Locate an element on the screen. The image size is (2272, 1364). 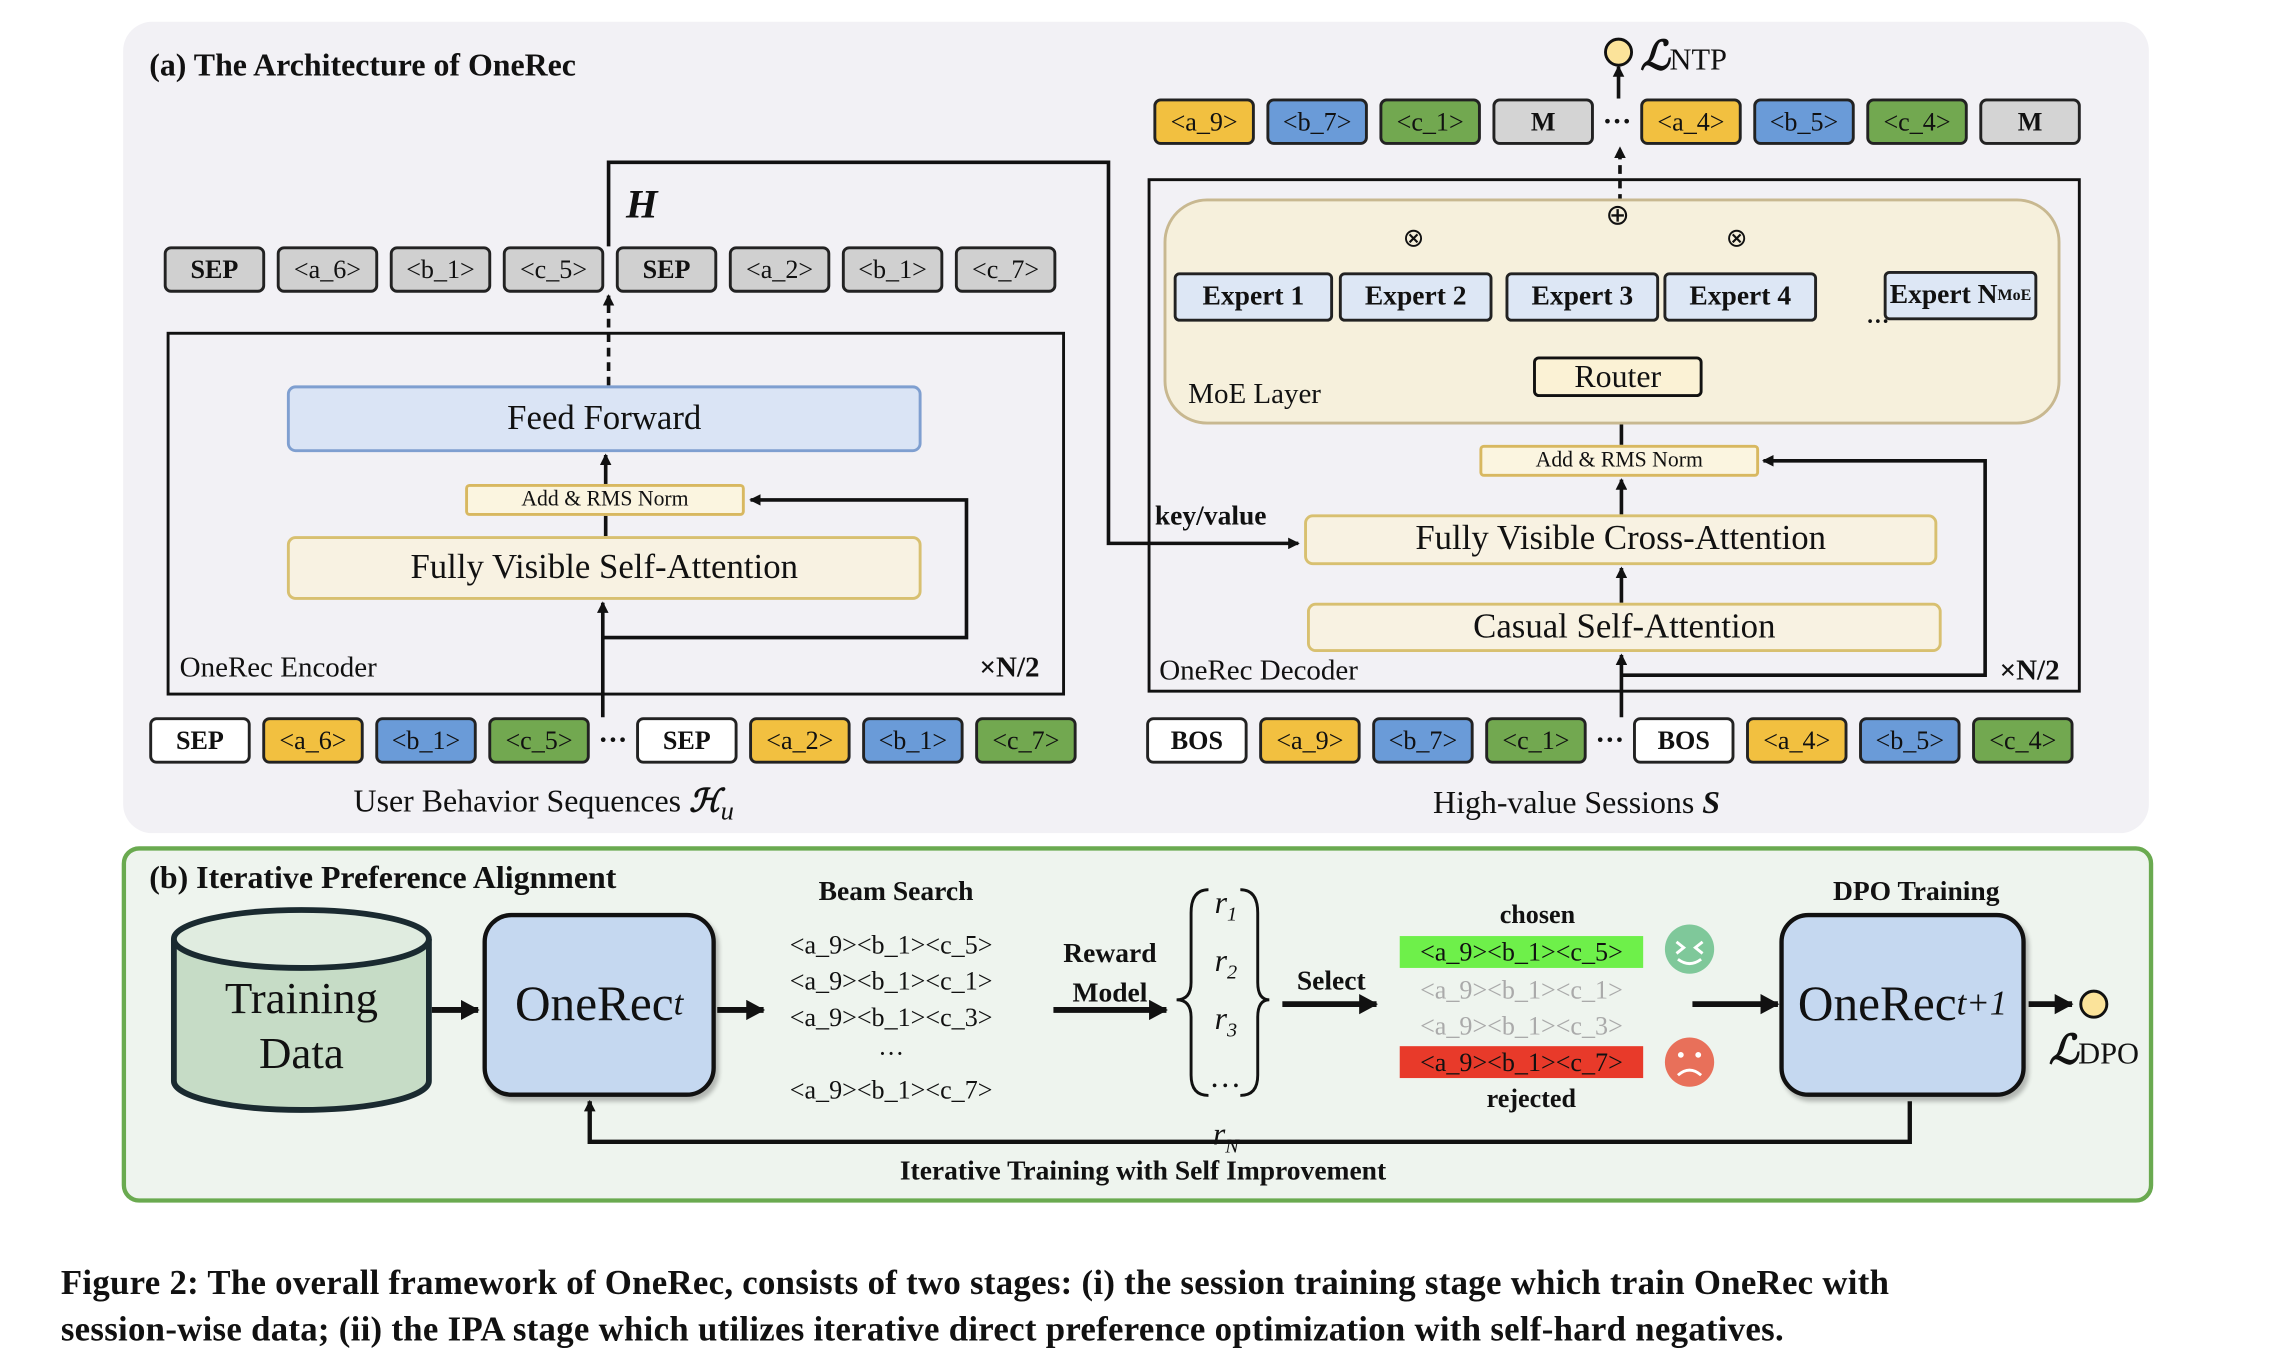
loss-ntp-symbol: ℒ is located at coordinates (1655, 57).